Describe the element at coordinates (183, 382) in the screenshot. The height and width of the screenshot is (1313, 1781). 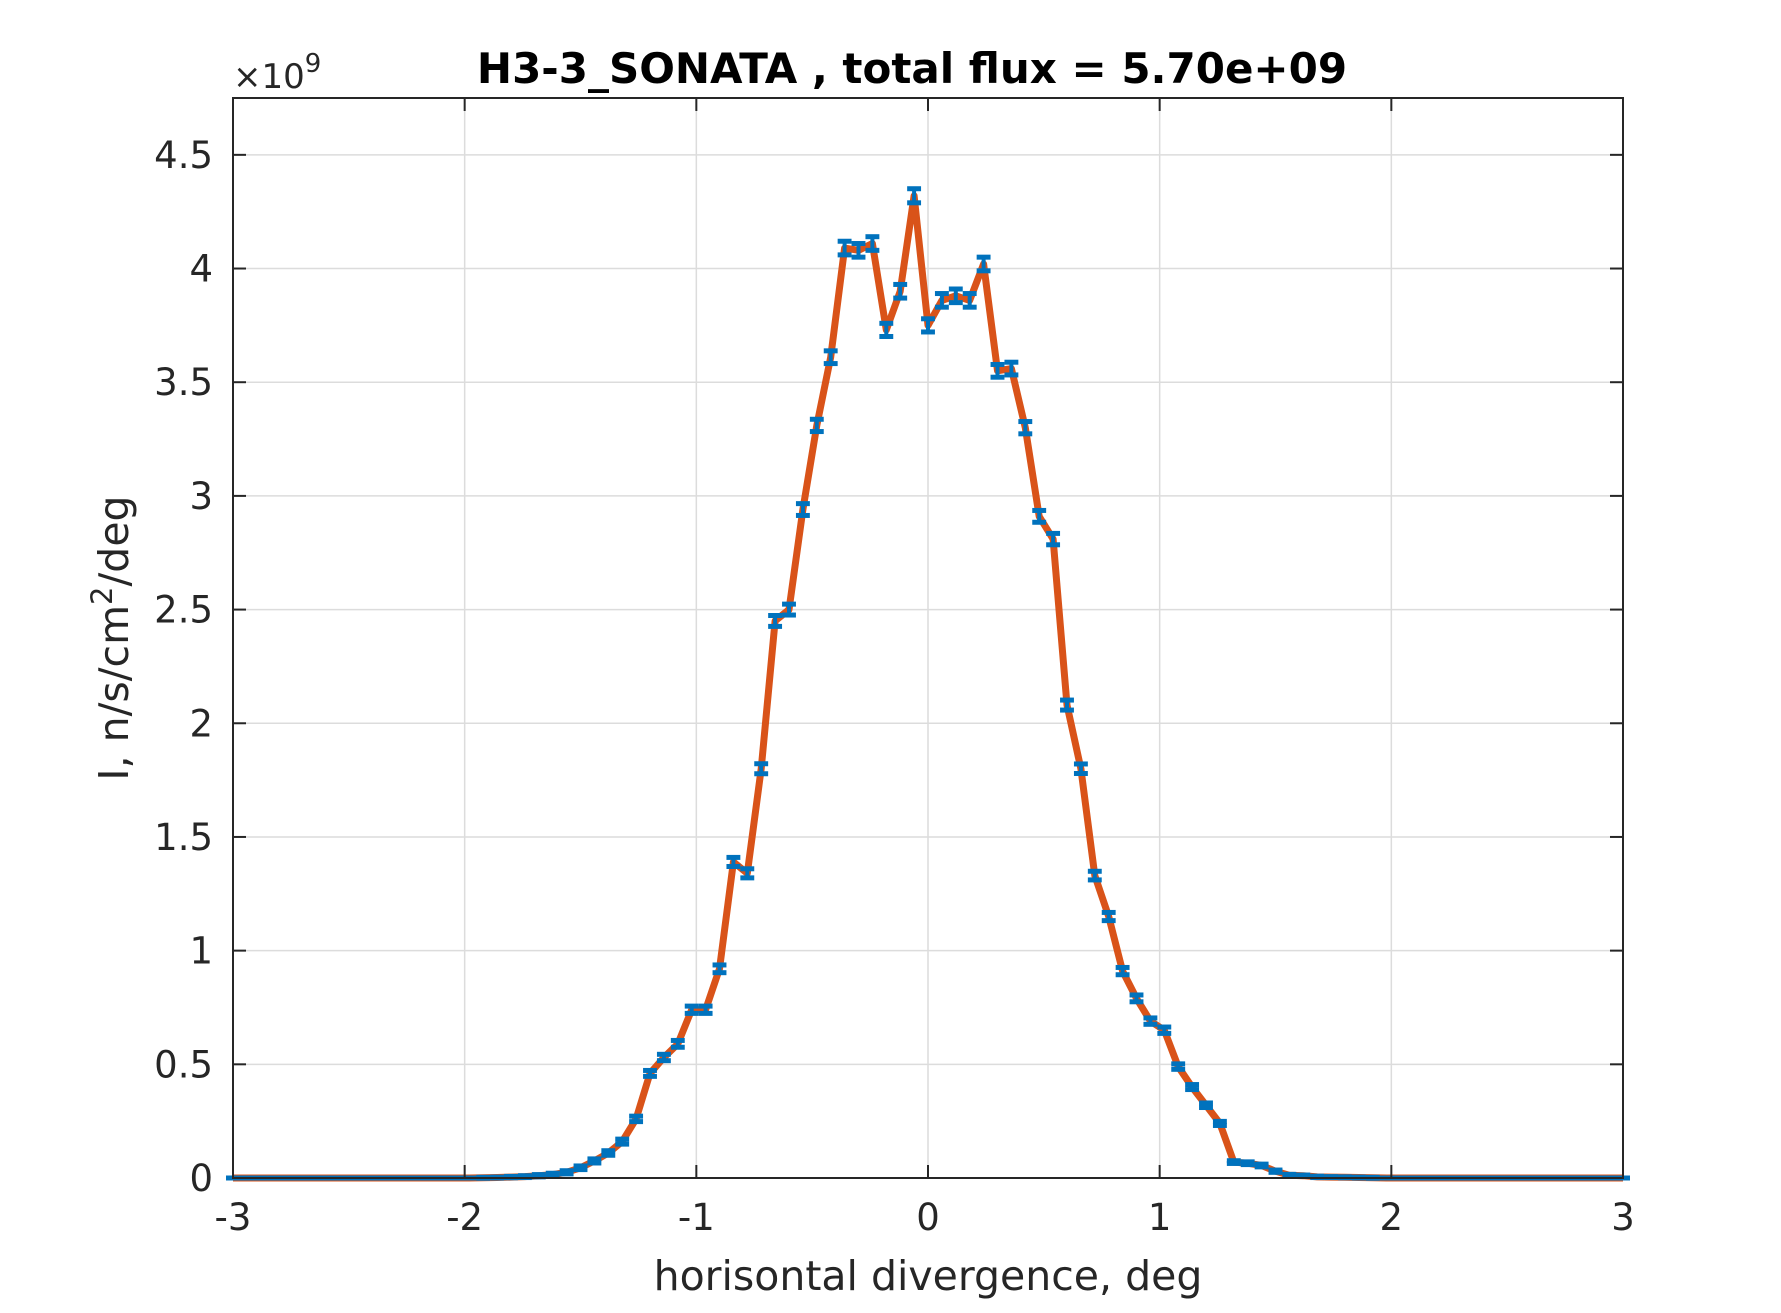
I see `y-tick-label: 3.5` at that location.